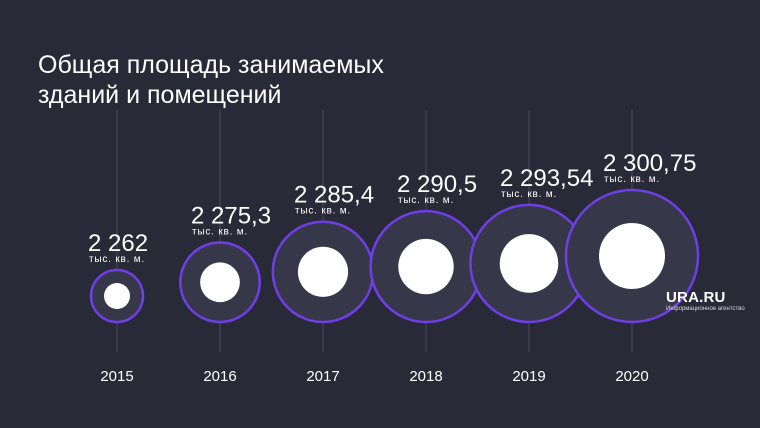  I want to click on bubble-dot-2019, so click(529, 263).